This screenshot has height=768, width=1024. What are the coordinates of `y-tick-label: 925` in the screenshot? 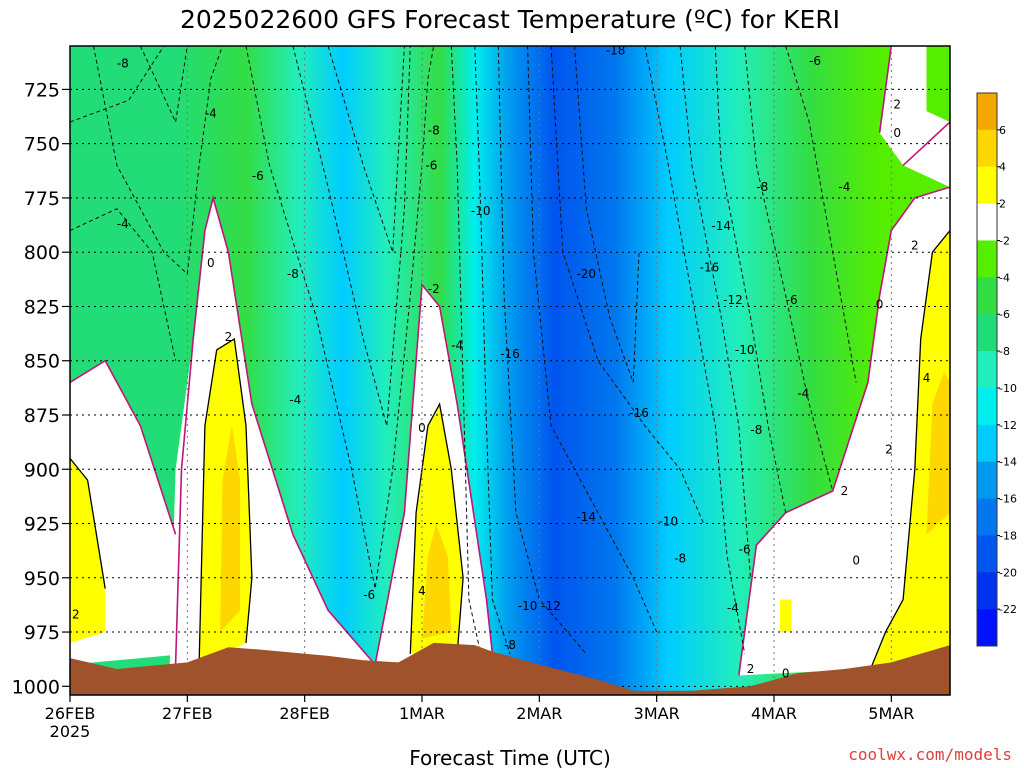 It's located at (42, 525).